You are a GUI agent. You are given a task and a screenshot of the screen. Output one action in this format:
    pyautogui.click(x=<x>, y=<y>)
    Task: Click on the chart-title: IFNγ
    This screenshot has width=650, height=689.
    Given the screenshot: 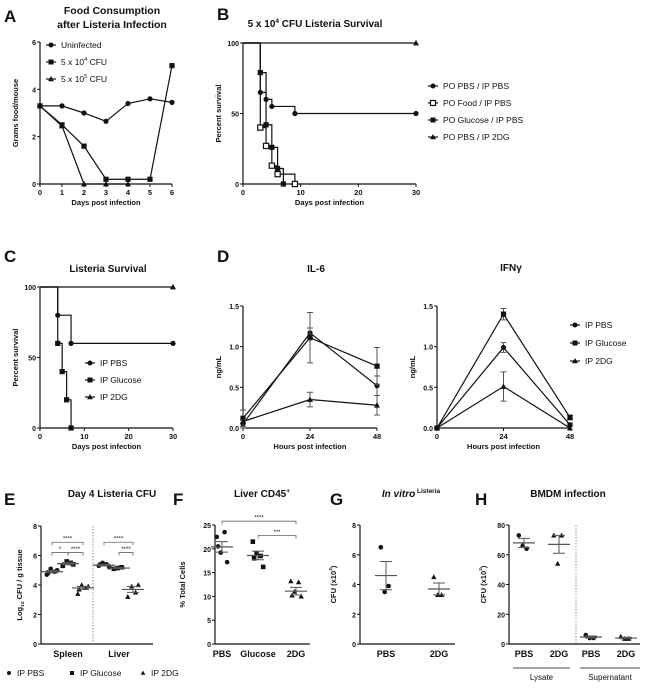 What is the action you would take?
    pyautogui.click(x=511, y=268)
    